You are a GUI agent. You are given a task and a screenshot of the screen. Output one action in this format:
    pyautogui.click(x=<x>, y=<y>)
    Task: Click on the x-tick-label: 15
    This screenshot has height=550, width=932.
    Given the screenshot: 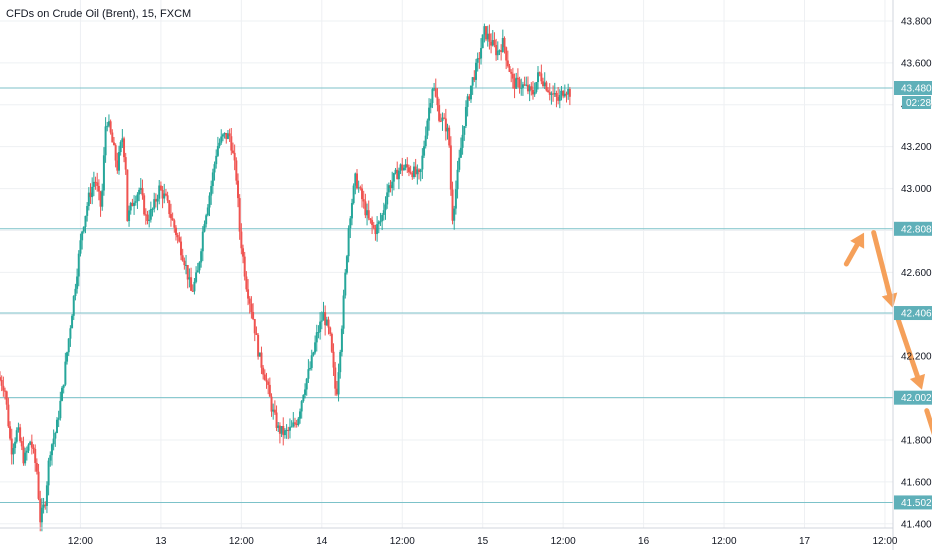 What is the action you would take?
    pyautogui.click(x=483, y=541)
    